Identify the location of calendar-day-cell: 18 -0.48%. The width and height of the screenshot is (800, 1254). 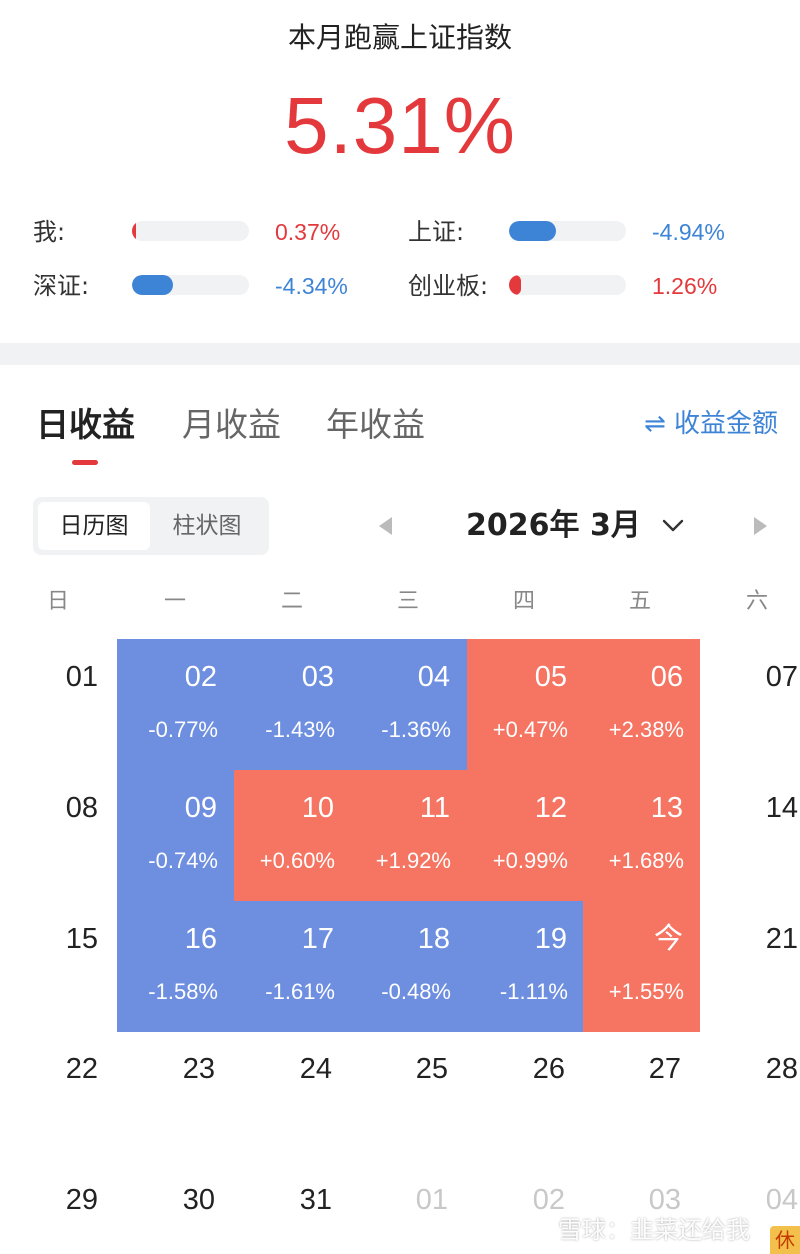
(408, 966).